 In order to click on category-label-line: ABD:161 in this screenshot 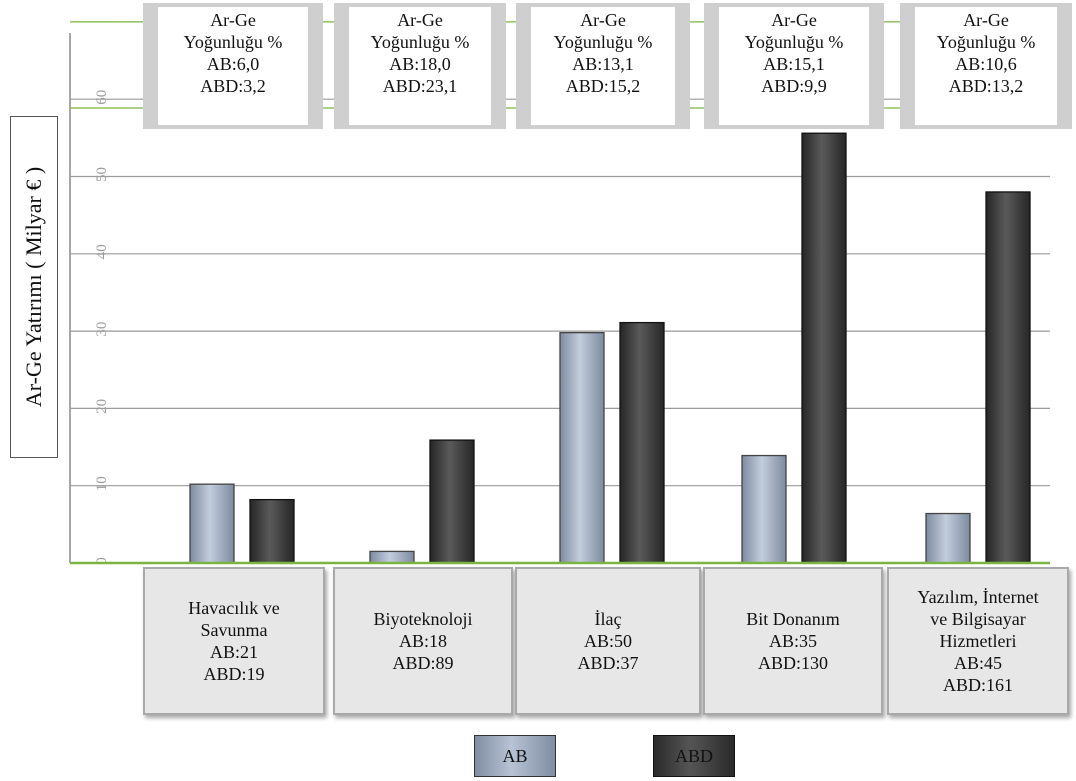, I will do `click(977, 685)`.